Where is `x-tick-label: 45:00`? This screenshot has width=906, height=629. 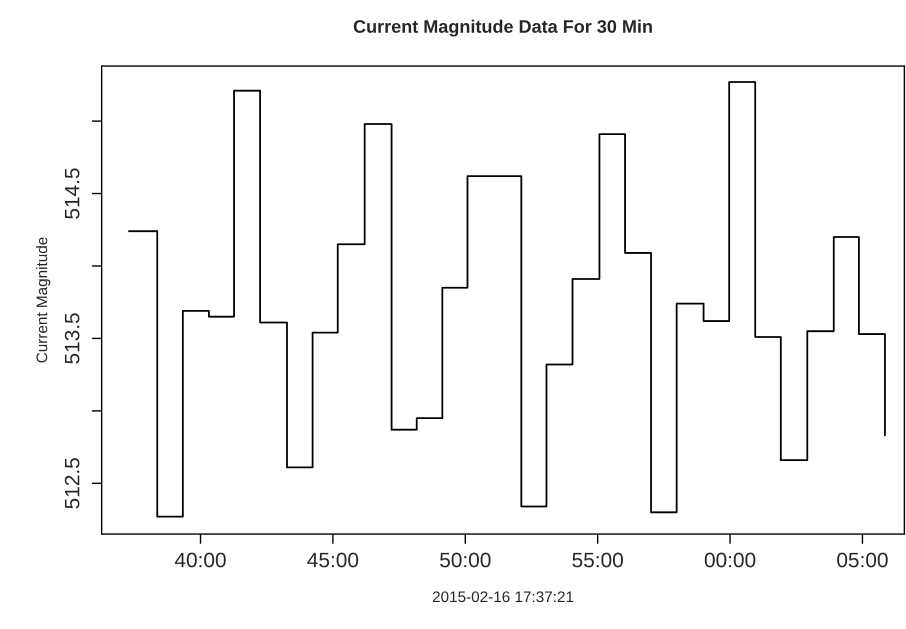 x-tick-label: 45:00 is located at coordinates (332, 560).